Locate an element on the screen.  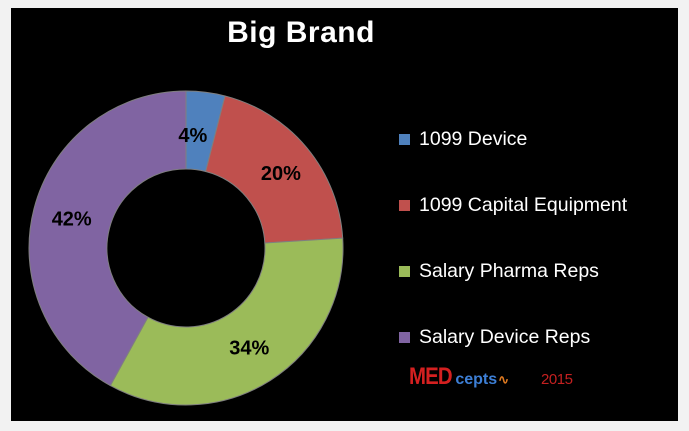
slice-value-label-3: 34% is located at coordinates (249, 349).